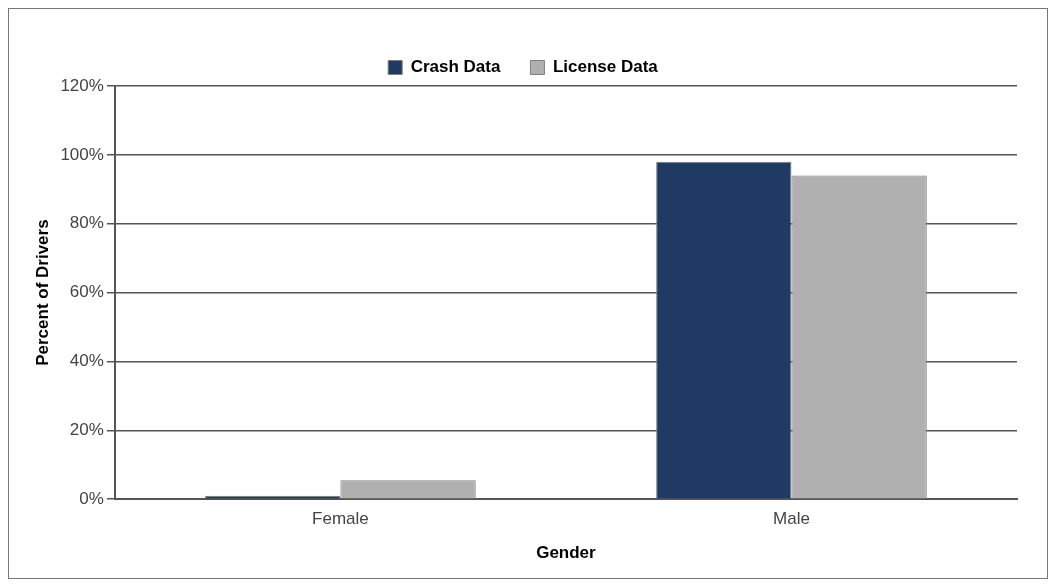  Describe the element at coordinates (42, 292) in the screenshot. I see `y-axis-title: Percent of Drivers` at that location.